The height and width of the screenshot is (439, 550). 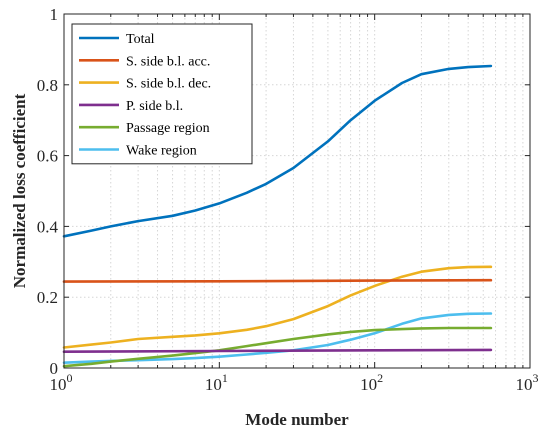 What do you see at coordinates (168, 61) in the screenshot?
I see `legend-label: S. side b.l. acc.` at bounding box center [168, 61].